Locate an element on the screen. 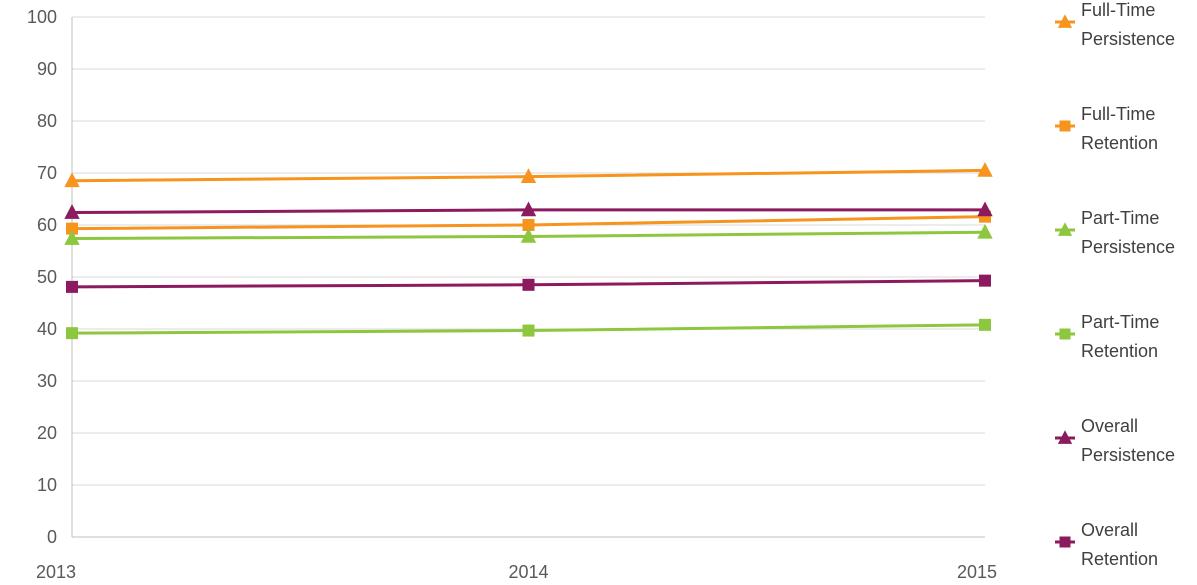 Image resolution: width=1197 pixels, height=585 pixels. y-tick-label: 30 is located at coordinates (47, 381).